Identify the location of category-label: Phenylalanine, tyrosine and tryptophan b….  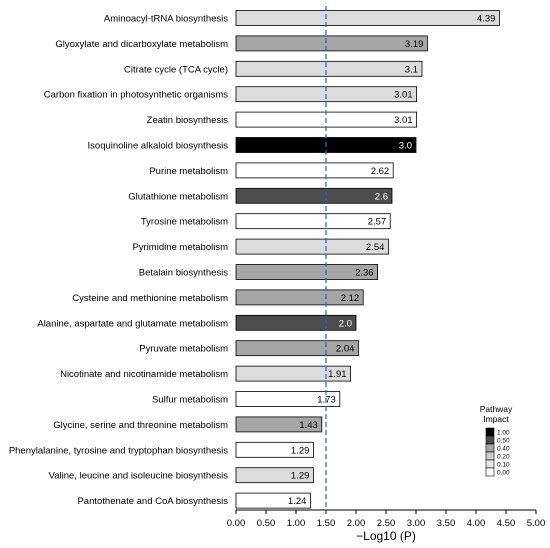
(118, 450).